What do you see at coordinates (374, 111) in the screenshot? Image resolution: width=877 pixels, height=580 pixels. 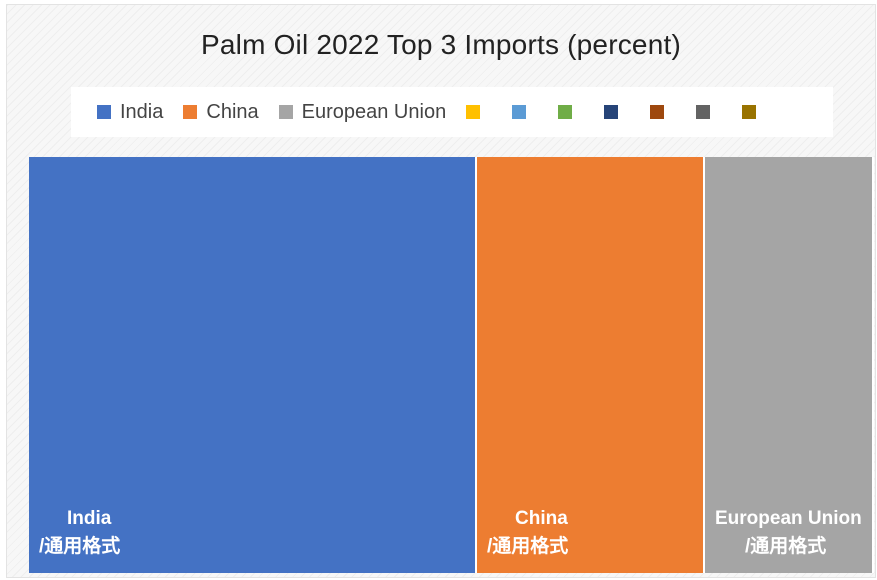 I see `legend-label: European Union` at bounding box center [374, 111].